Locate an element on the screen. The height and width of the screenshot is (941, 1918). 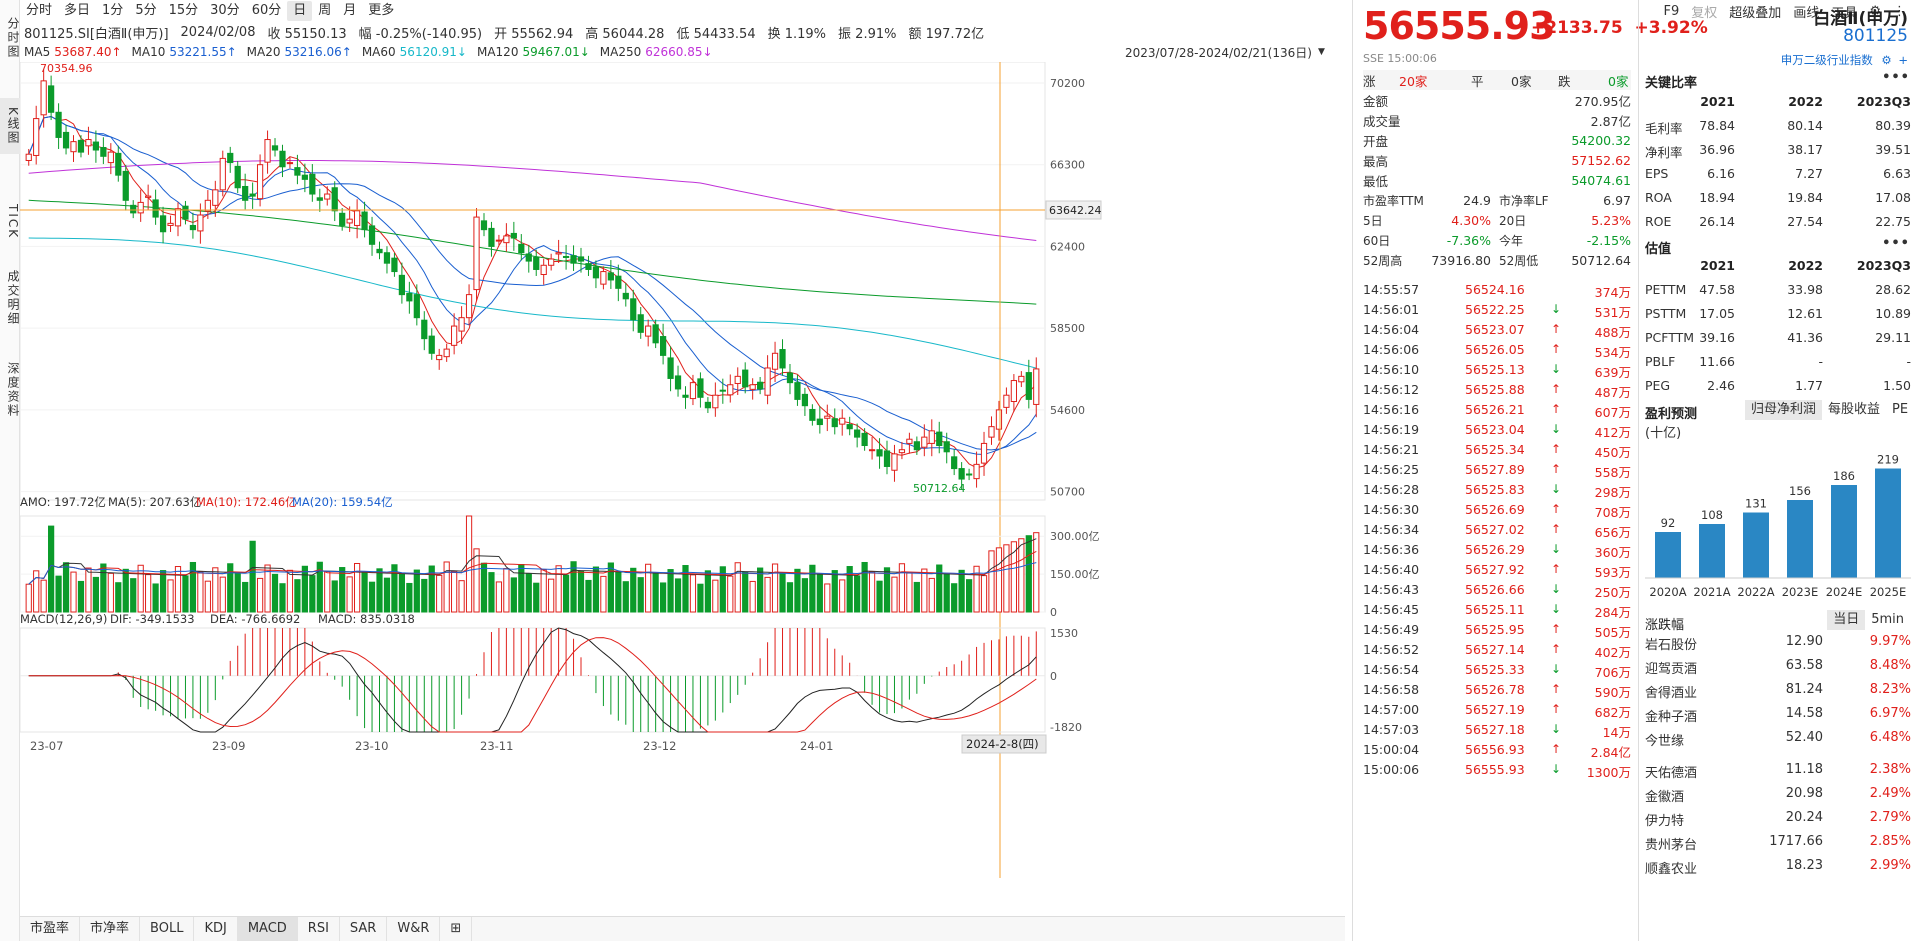
gainer-row: 伊力特 20.24 2.79% is located at coordinates (1778, 822).